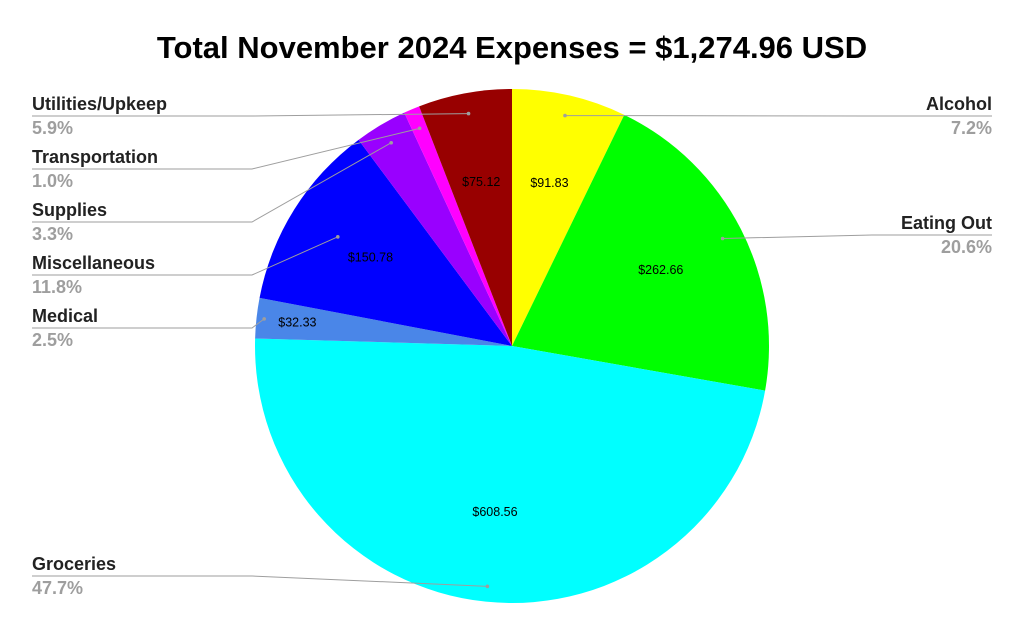  I want to click on leader-dot-transportation, so click(419, 128).